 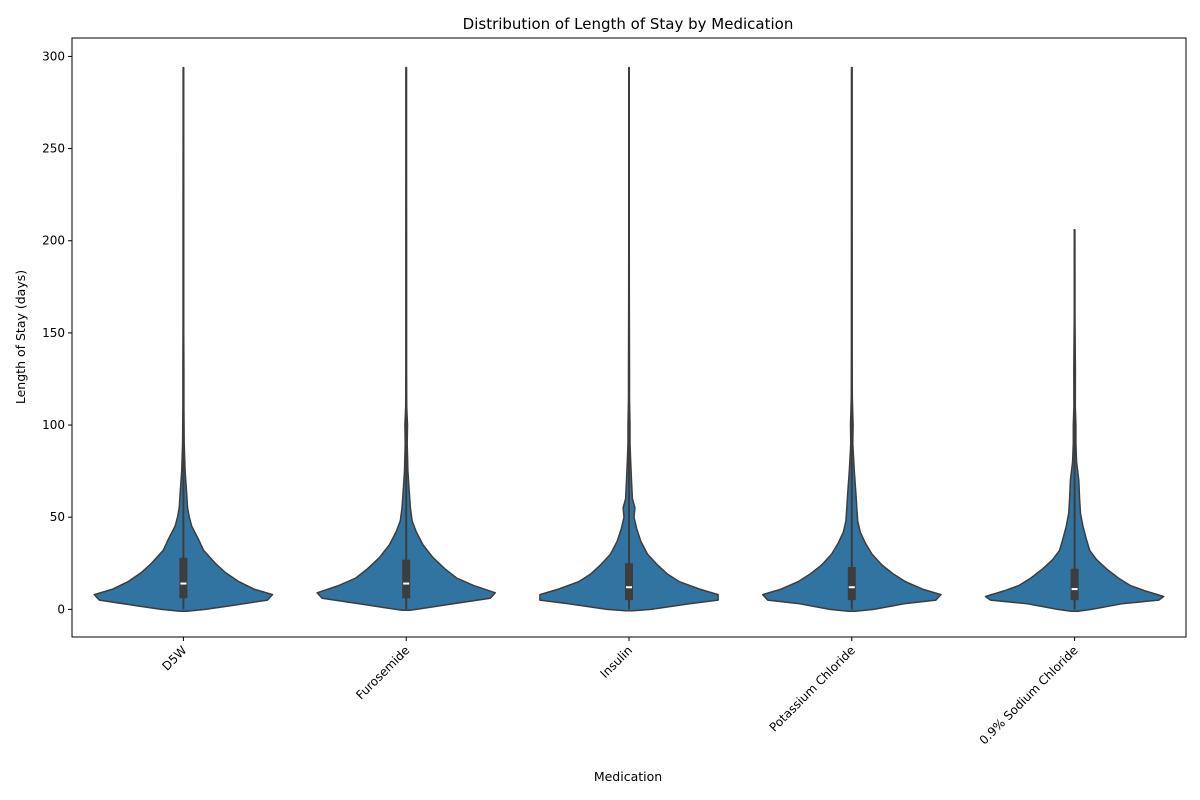 What do you see at coordinates (57, 517) in the screenshot?
I see `y-tick-label: 50` at bounding box center [57, 517].